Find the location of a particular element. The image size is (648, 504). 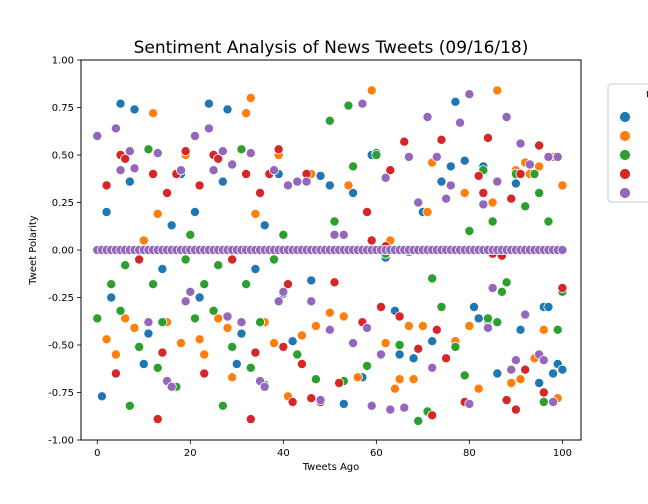

x-tick-label: 80 is located at coordinates (469, 453).